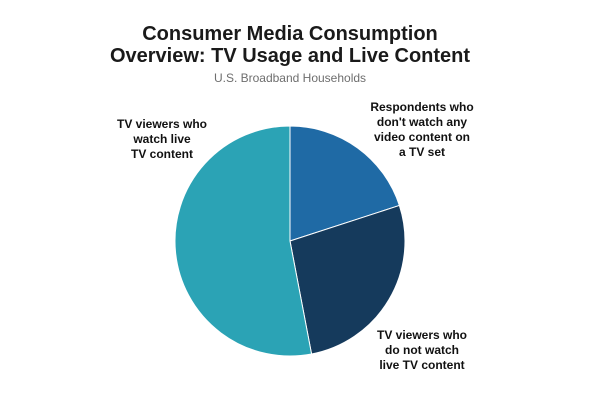  I want to click on chart-title-line-1: Consumer Media Consumption, so click(290, 34).